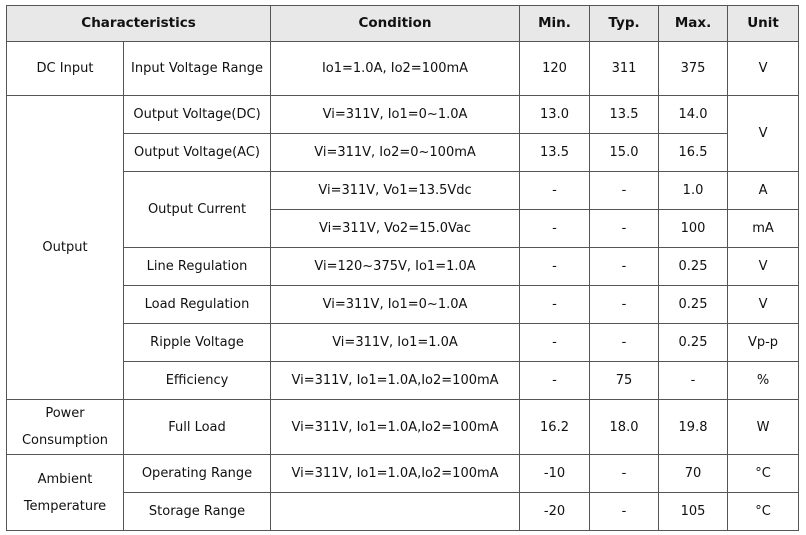 Image resolution: width=806 pixels, height=535 pixels. Describe the element at coordinates (763, 342) in the screenshot. I see `unit-ripple-voltage: Vp-p` at that location.